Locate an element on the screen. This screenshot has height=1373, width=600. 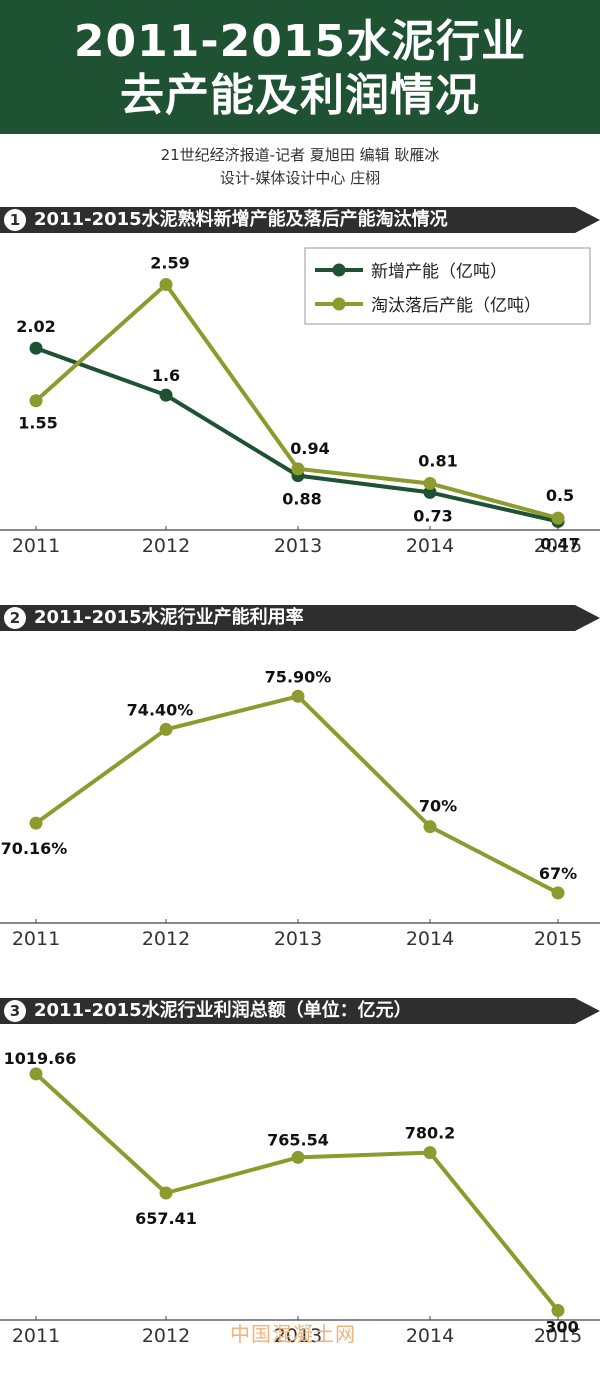
data-label: 1.55 is located at coordinates (37, 423).